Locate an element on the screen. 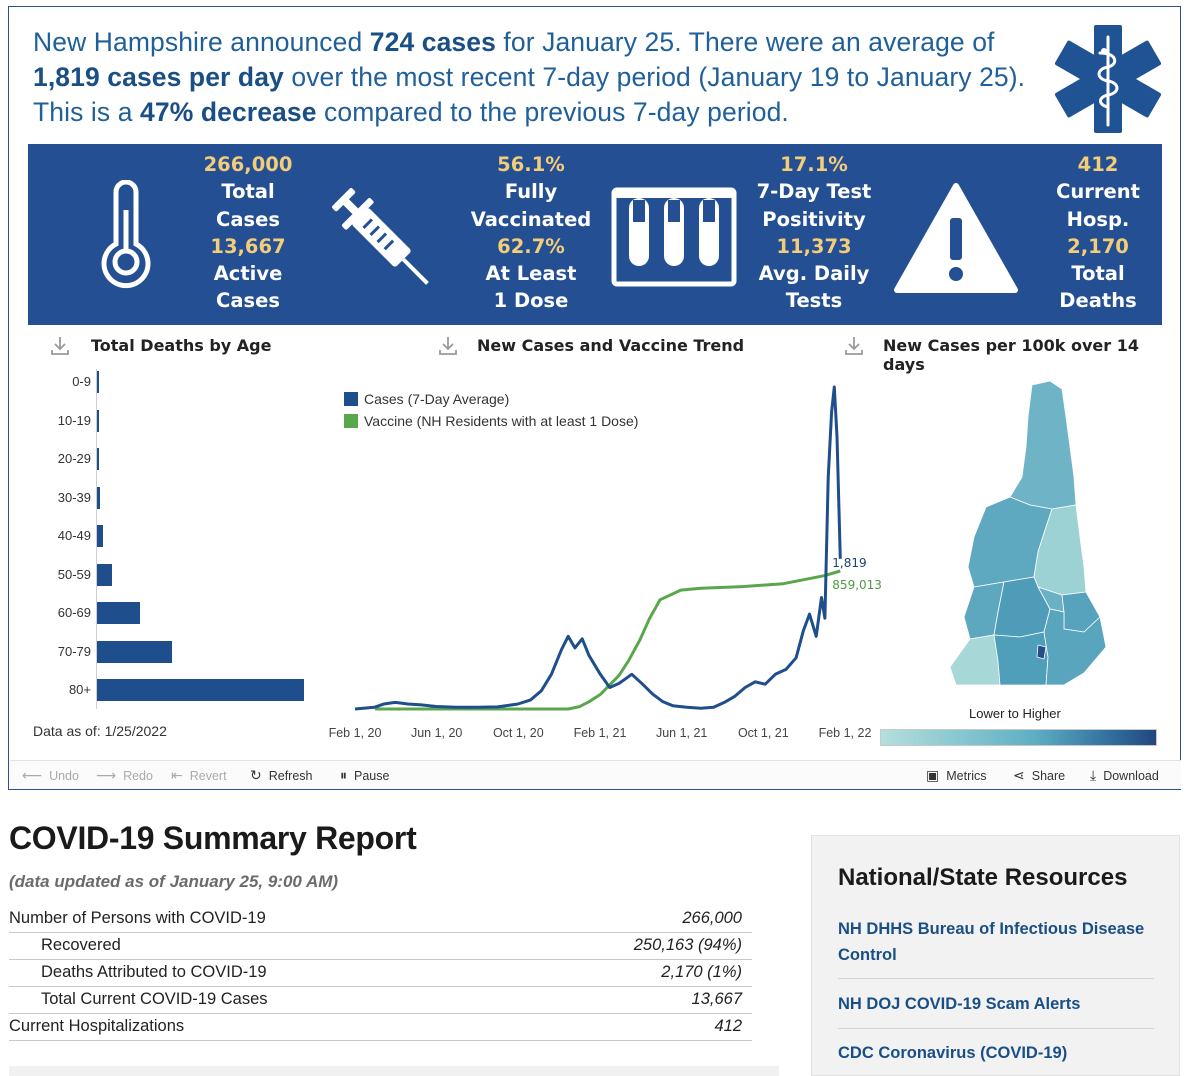  map-county-highlight is located at coordinates (1041, 652).